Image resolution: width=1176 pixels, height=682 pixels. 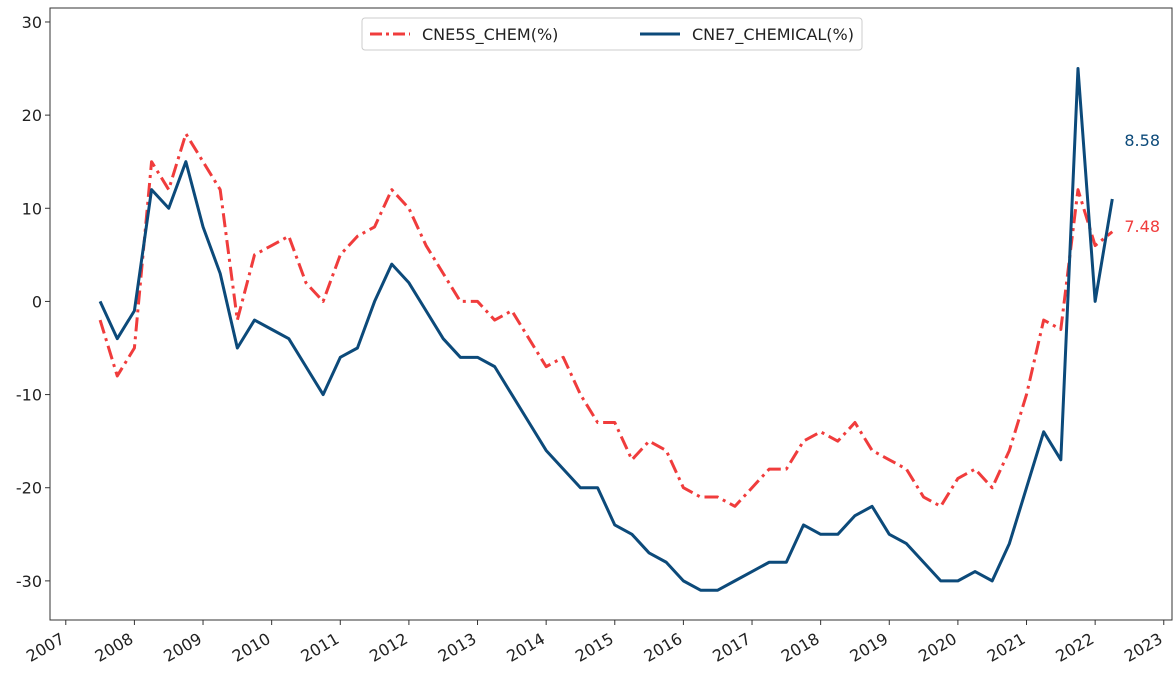 What do you see at coordinates (937, 647) in the screenshot?
I see `x-tick-label: 2020` at bounding box center [937, 647].